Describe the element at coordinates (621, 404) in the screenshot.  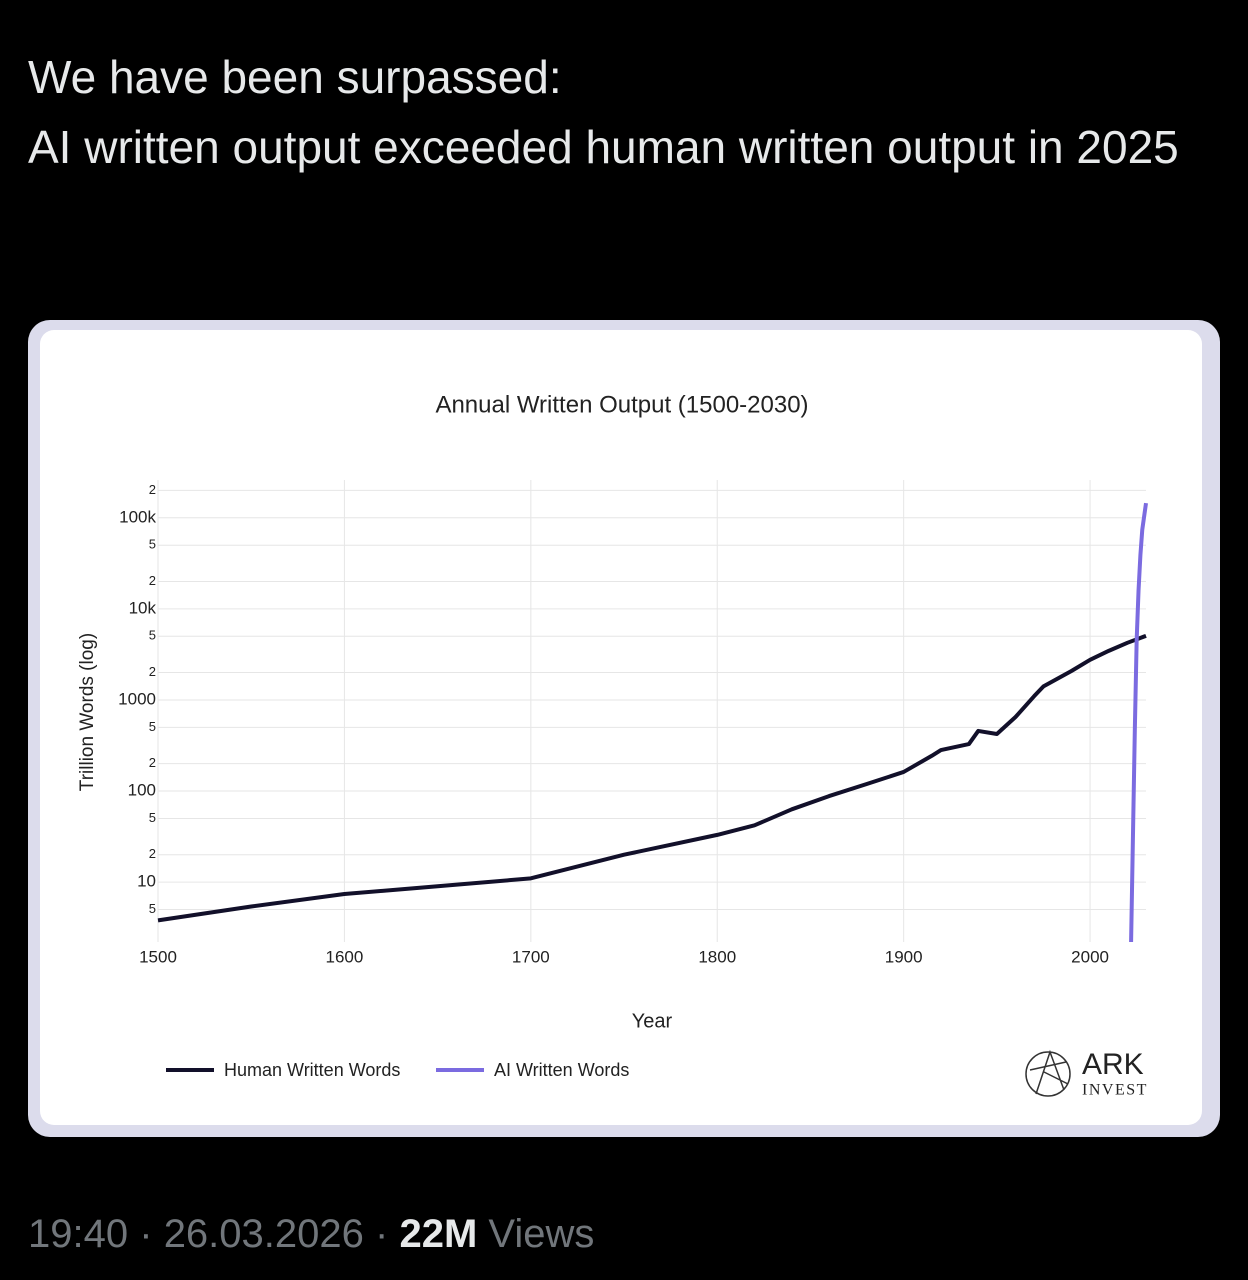
I see `chart-title: Annual Written Output (1500-2030)` at that location.